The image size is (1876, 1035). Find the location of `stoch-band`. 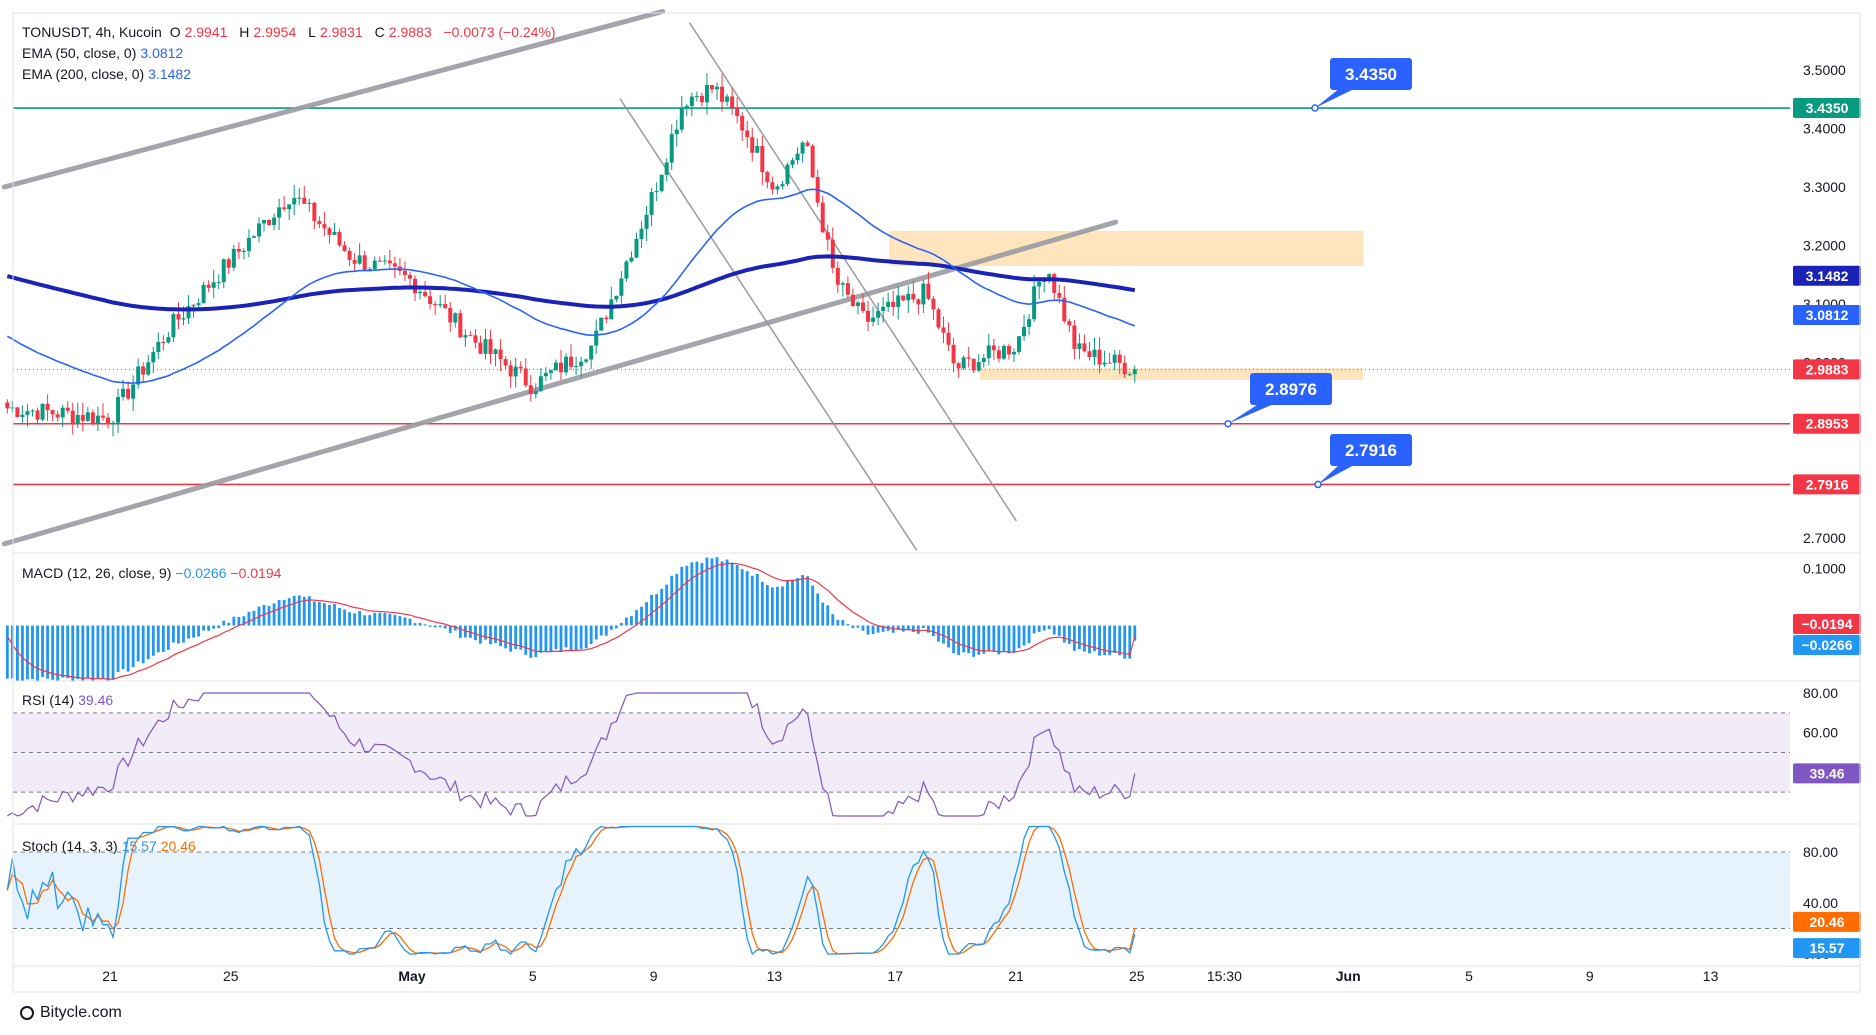

stoch-band is located at coordinates (901, 890).